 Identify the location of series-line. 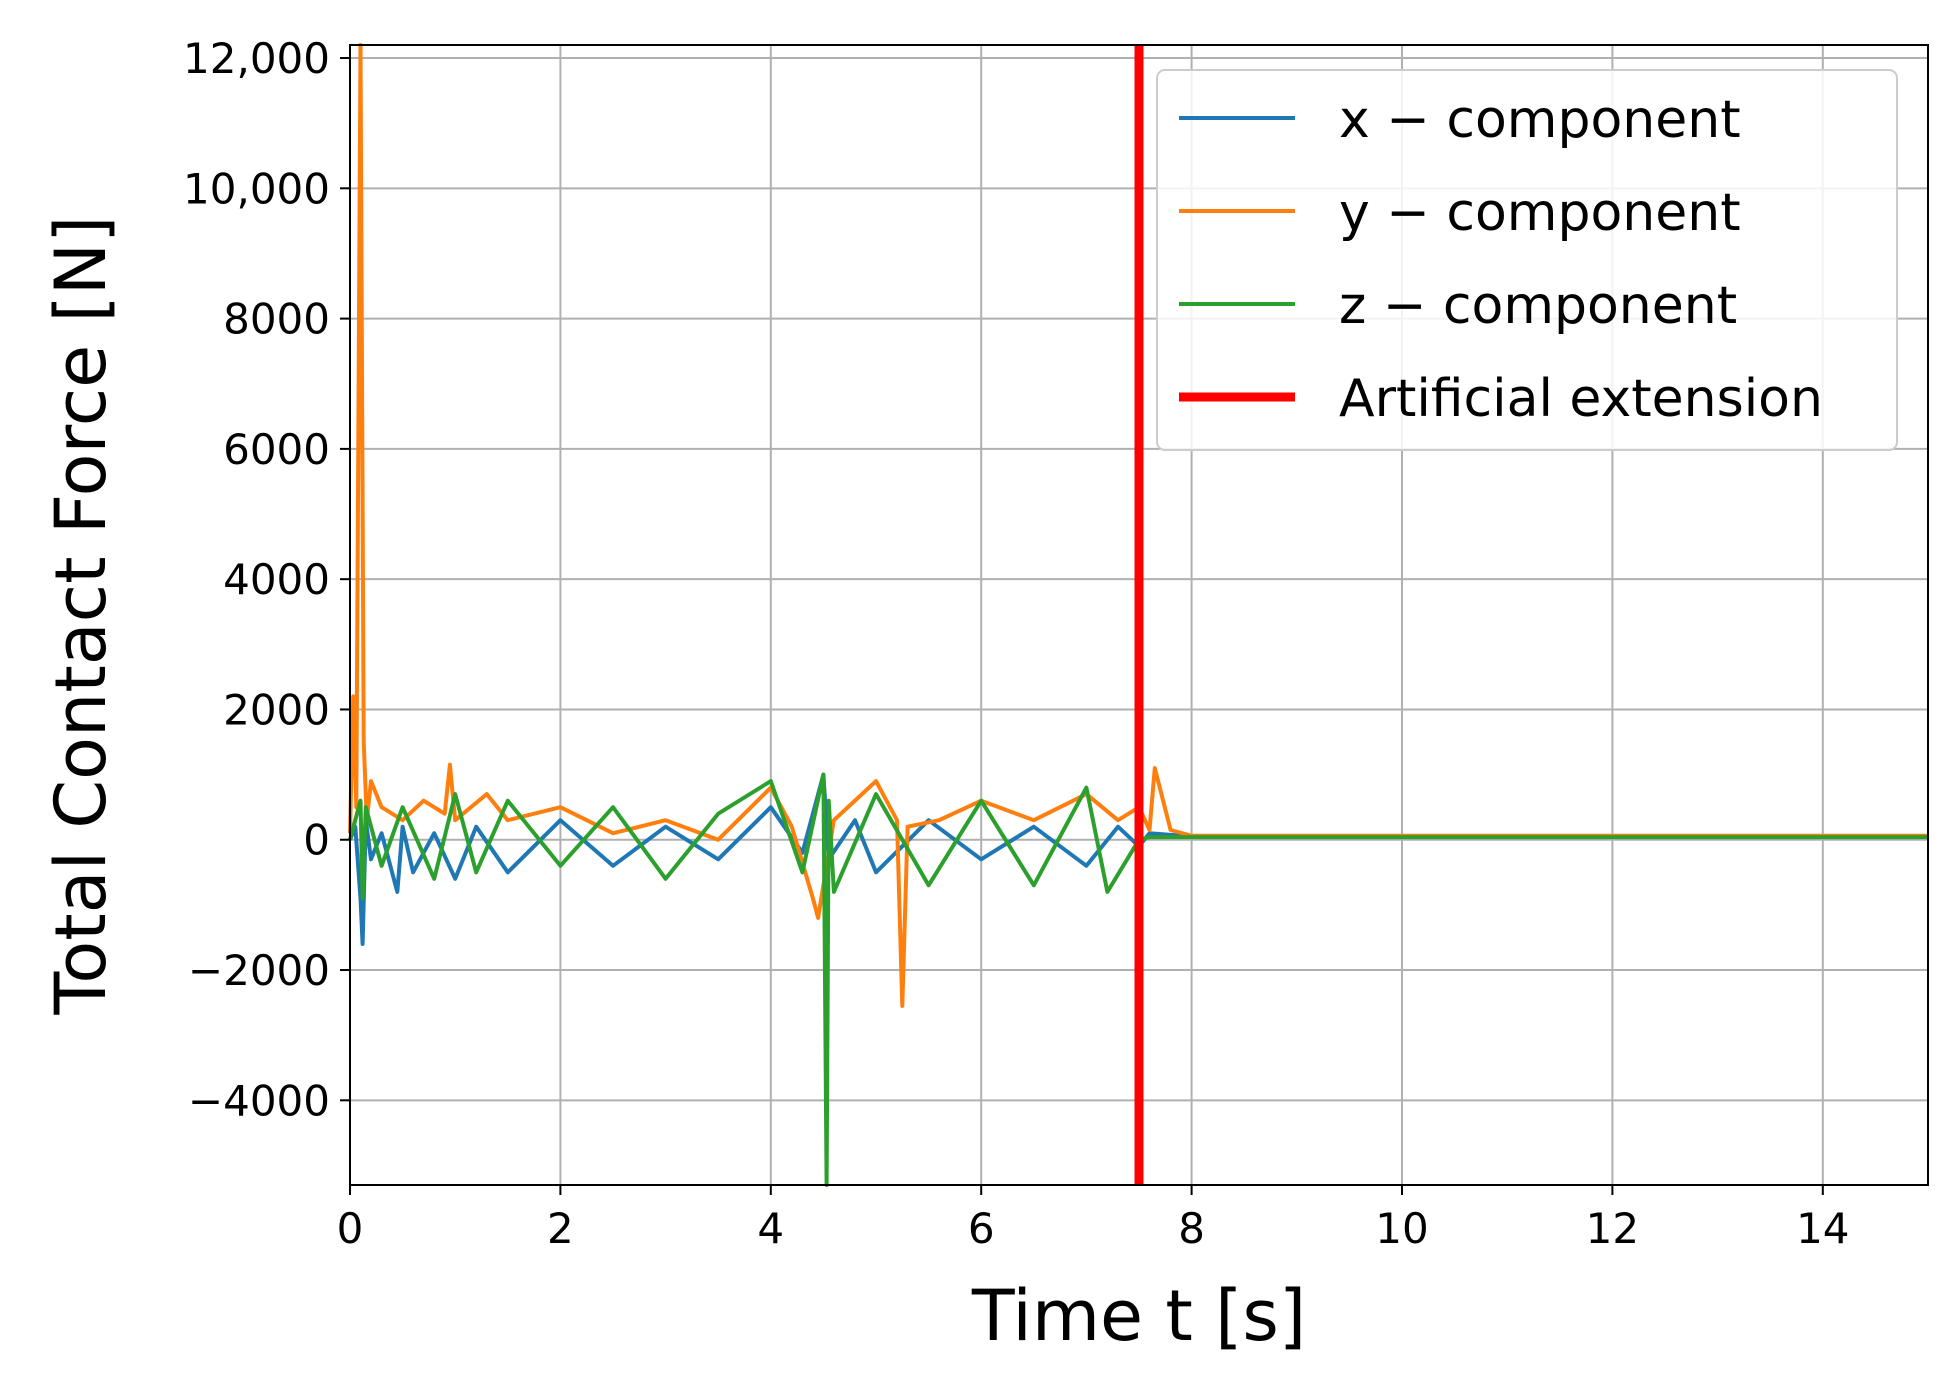
(1138, 859).